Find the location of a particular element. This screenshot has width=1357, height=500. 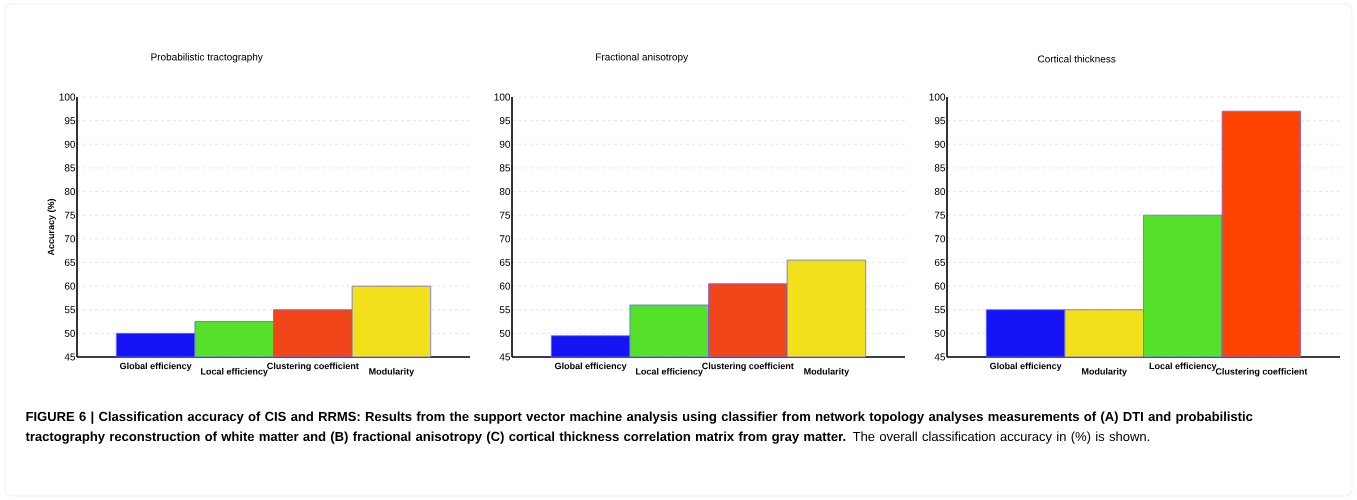

chart-title: Probabilistic tractography is located at coordinates (207, 58).